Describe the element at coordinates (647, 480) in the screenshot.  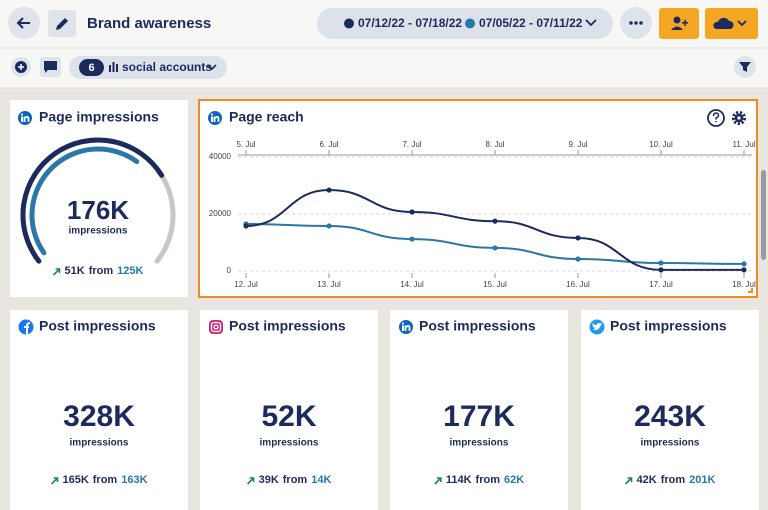
I see `change-value: 42K` at that location.